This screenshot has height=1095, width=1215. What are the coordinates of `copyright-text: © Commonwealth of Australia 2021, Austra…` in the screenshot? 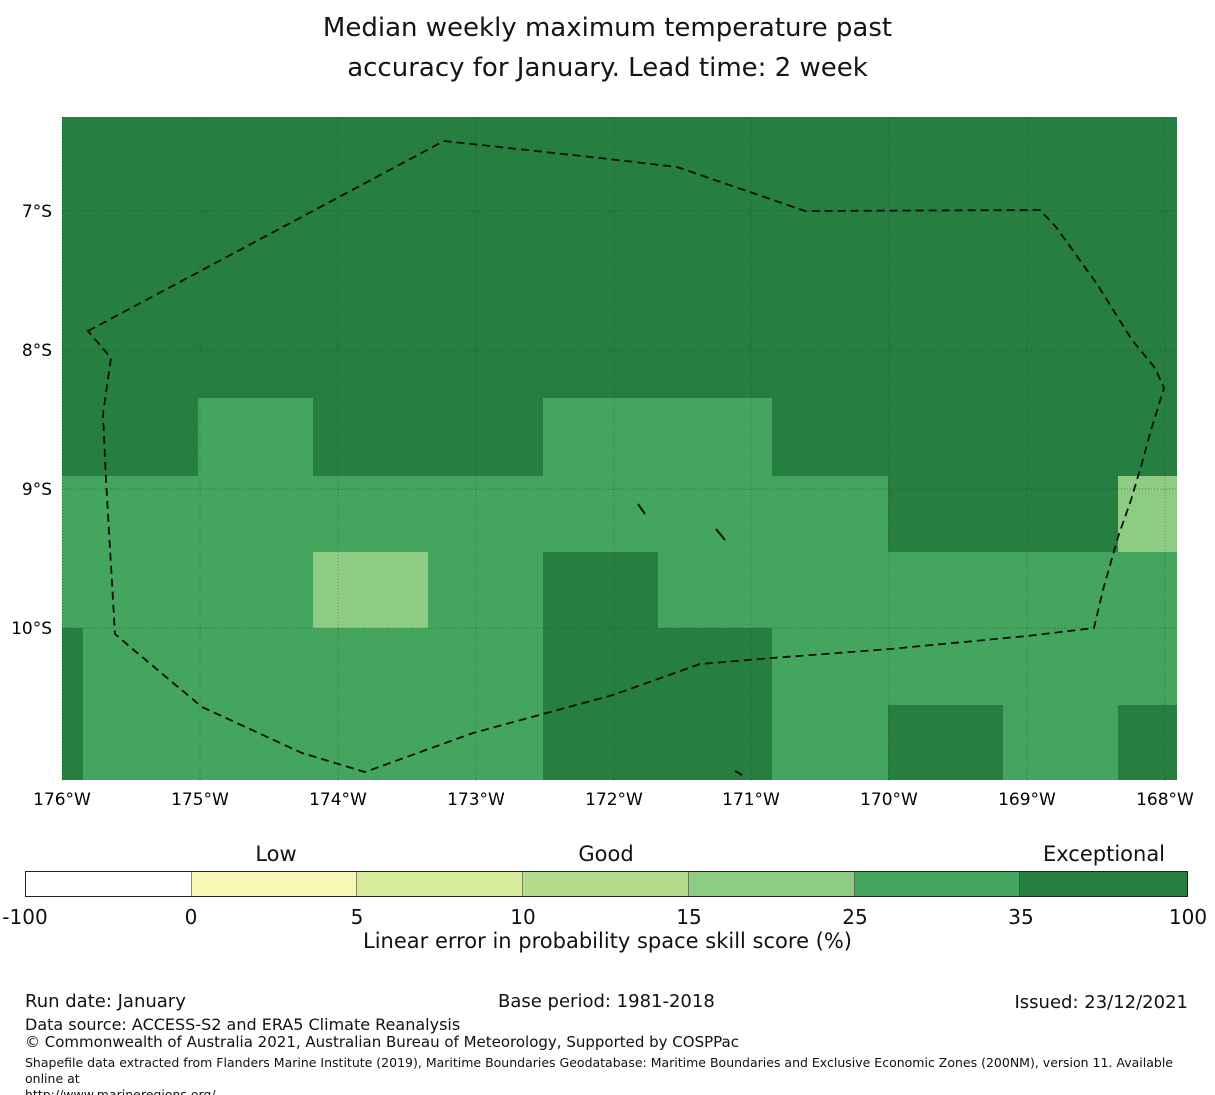 It's located at (382, 1042).